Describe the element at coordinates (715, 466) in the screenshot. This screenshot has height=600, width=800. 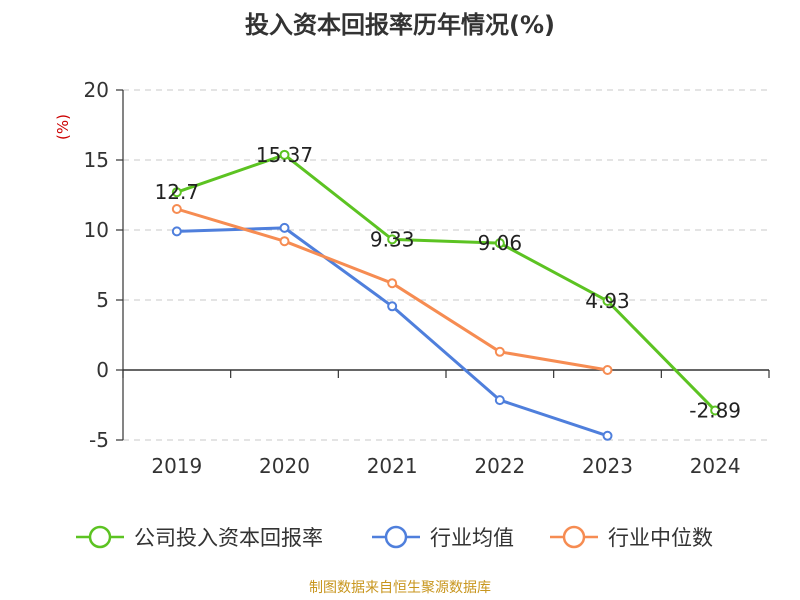
I see `x-tick-label: 2024` at that location.